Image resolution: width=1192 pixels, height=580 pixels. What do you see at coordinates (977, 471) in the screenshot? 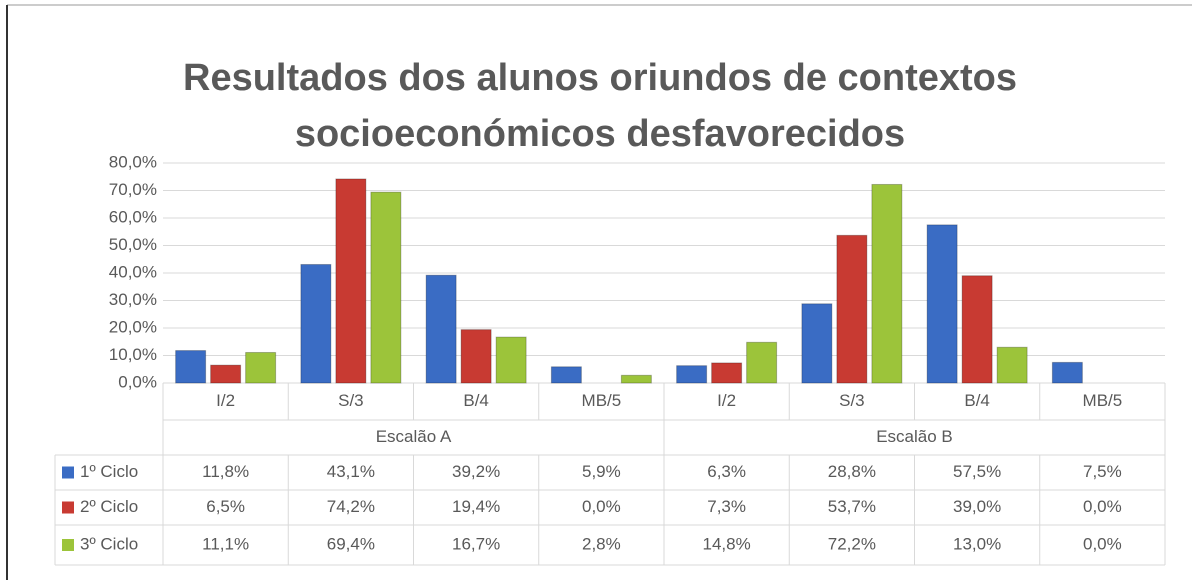
I see `data-label: 57,5%` at bounding box center [977, 471].